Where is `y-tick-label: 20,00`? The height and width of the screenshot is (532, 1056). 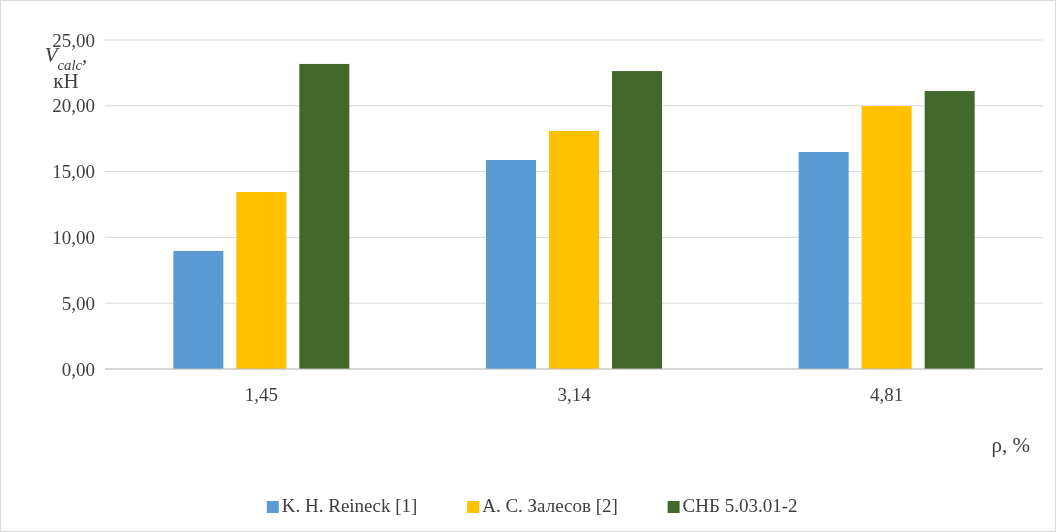
y-tick-label: 20,00 is located at coordinates (73, 106).